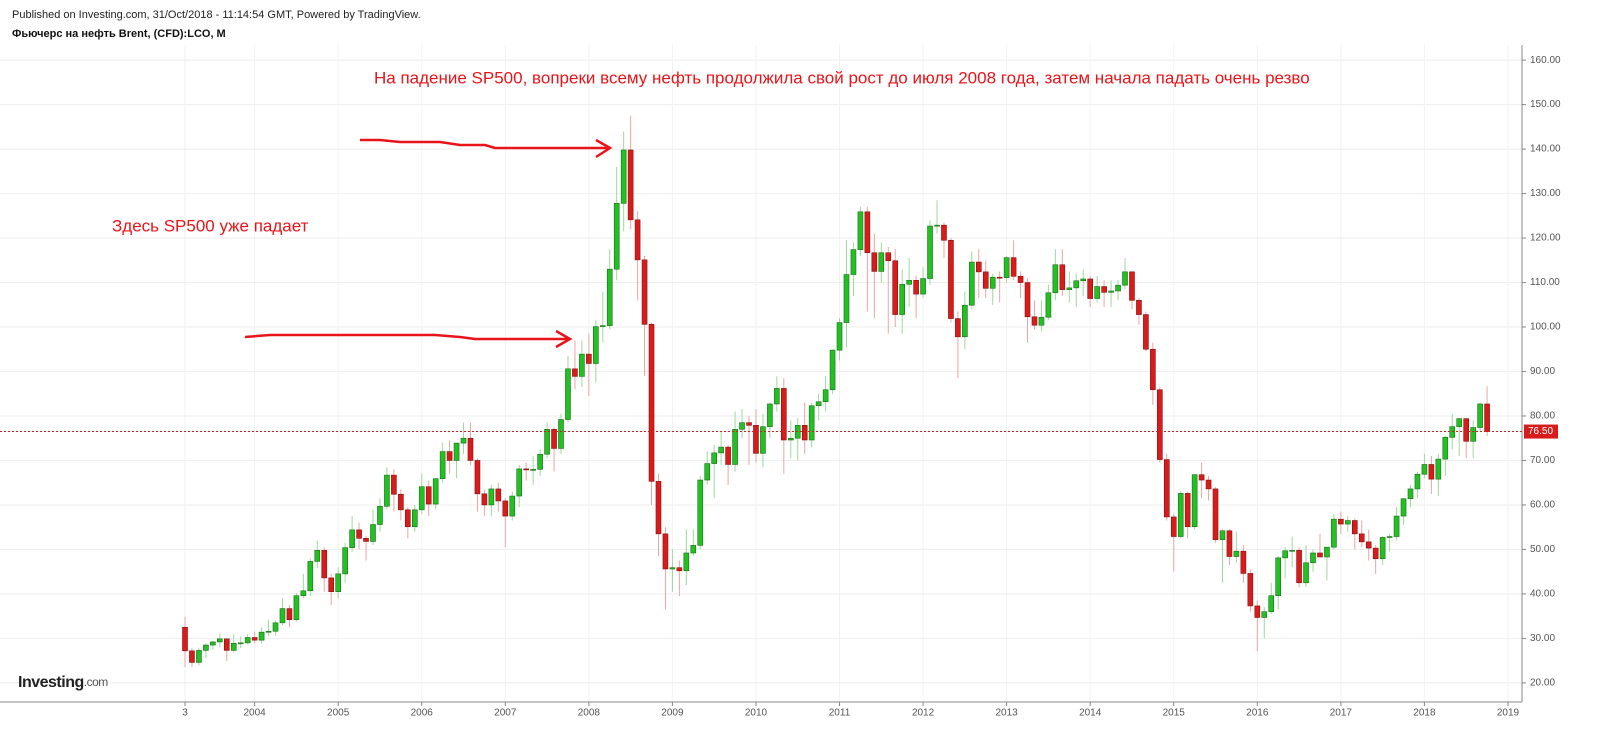  I want to click on x-tick-label: 2013, so click(1007, 713).